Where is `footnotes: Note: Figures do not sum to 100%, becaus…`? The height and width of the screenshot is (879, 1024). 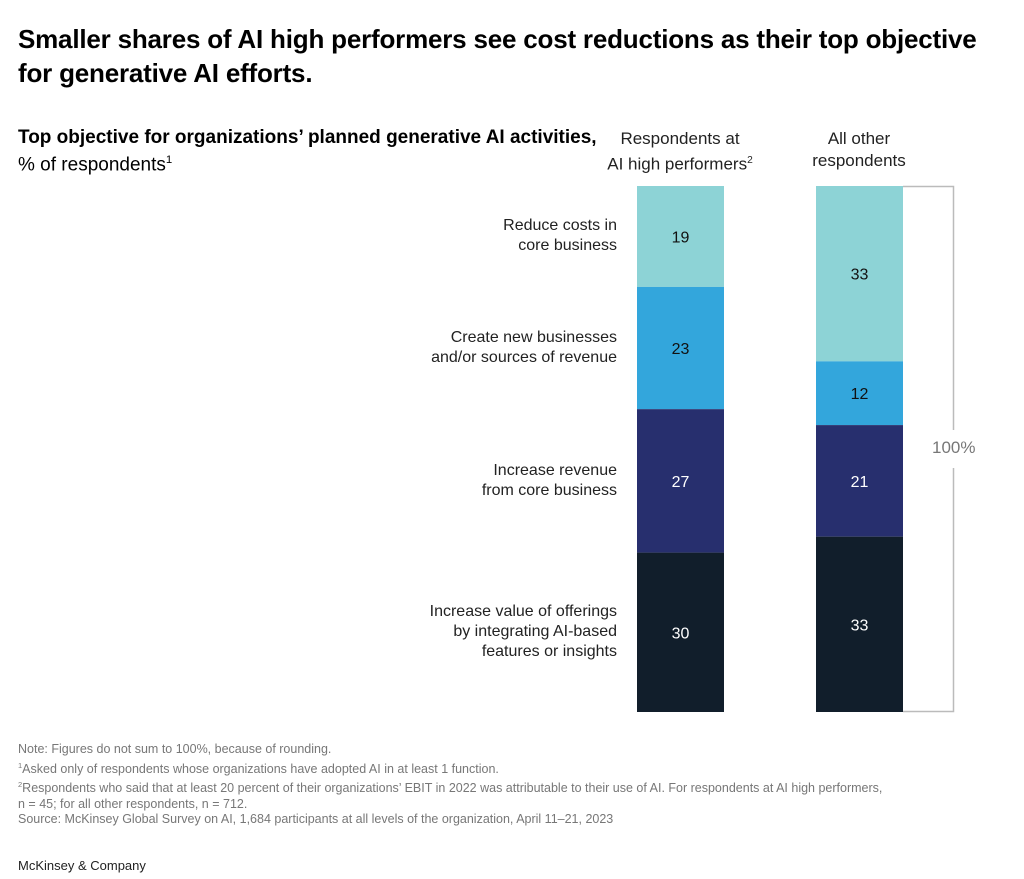 footnotes: Note: Figures do not sum to 100%, becaus… is located at coordinates (450, 785).